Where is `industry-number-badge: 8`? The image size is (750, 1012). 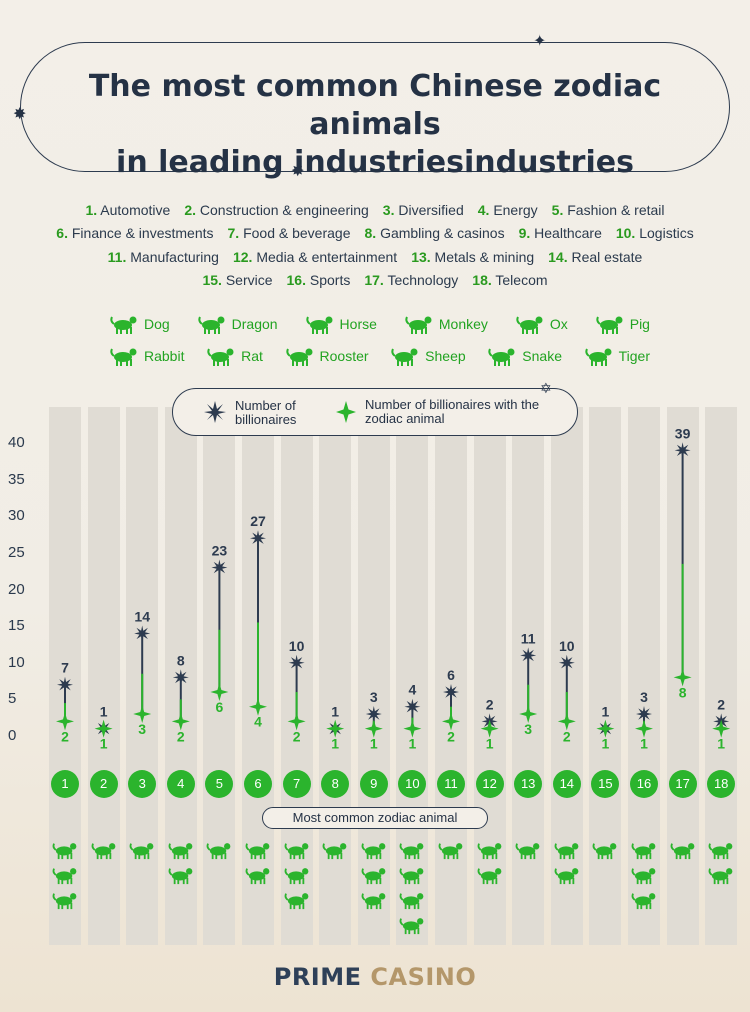
industry-number-badge: 8 is located at coordinates (335, 784).